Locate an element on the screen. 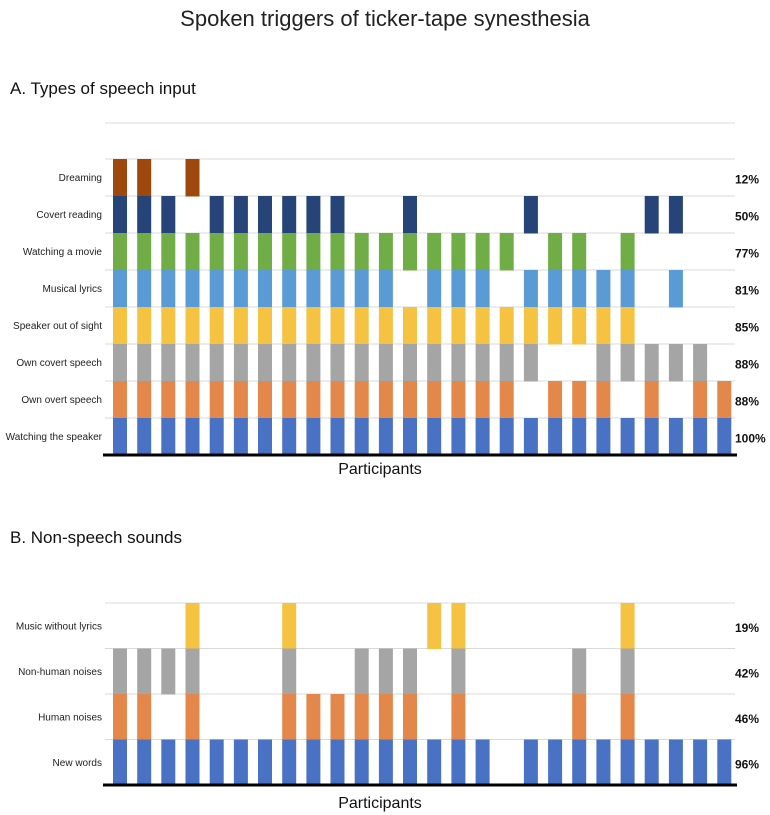 The height and width of the screenshot is (815, 770). category-label: Speaker out of sight is located at coordinates (57, 326).